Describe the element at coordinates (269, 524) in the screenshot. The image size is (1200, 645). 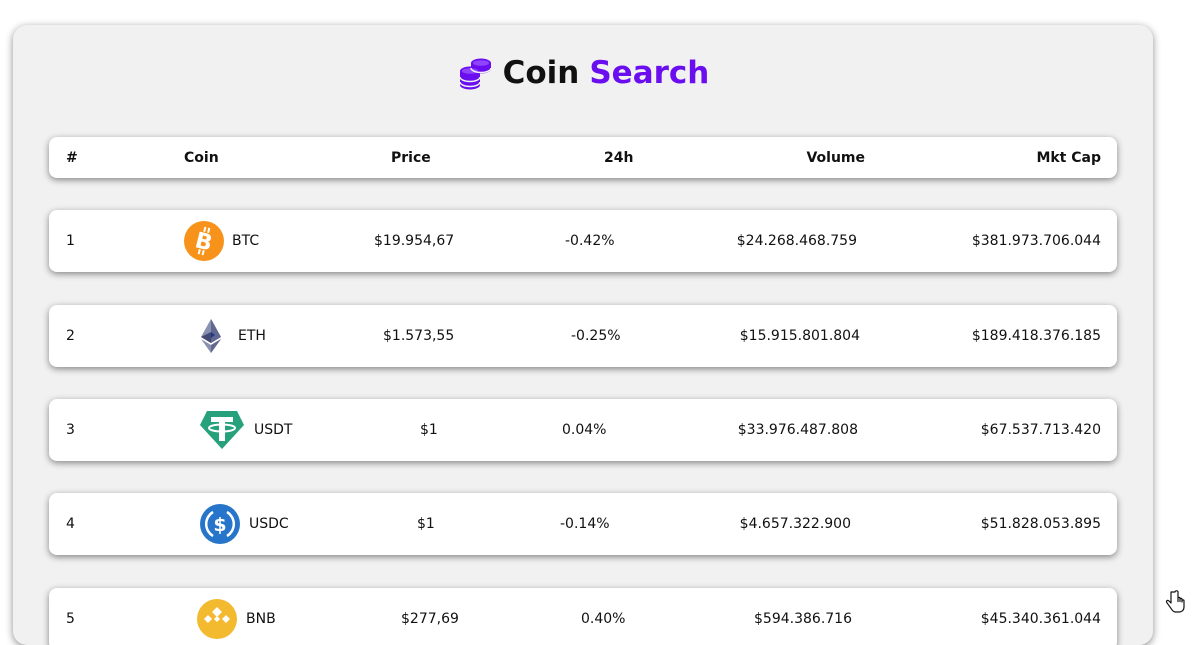
I see `row-symbol: USDC` at that location.